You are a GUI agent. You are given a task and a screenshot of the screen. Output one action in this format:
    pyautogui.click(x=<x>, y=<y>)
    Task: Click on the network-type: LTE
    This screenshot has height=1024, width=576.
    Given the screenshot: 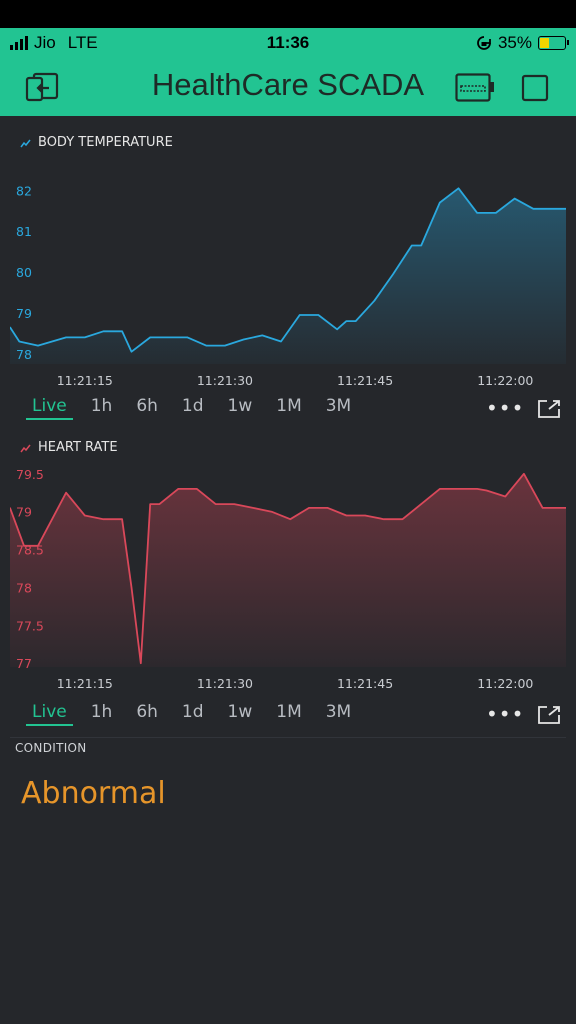 What is the action you would take?
    pyautogui.click(x=82, y=42)
    